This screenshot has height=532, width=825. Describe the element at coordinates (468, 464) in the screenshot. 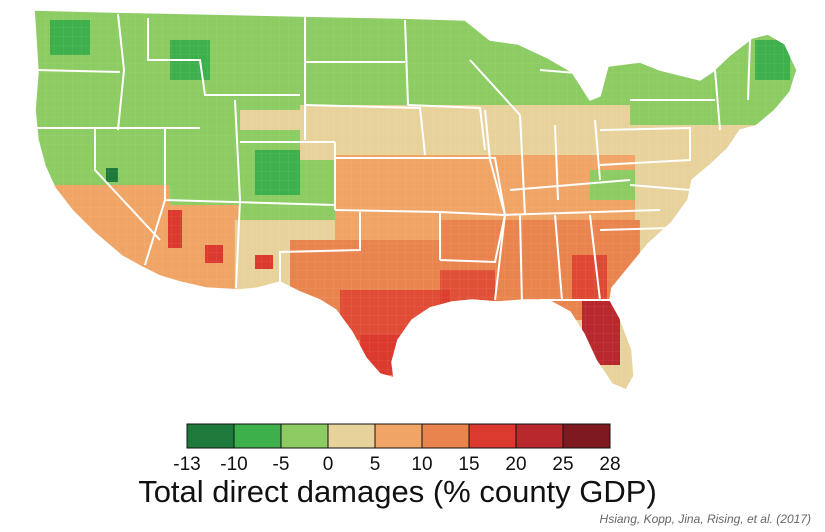

I see `legend-tick-label: 15` at that location.